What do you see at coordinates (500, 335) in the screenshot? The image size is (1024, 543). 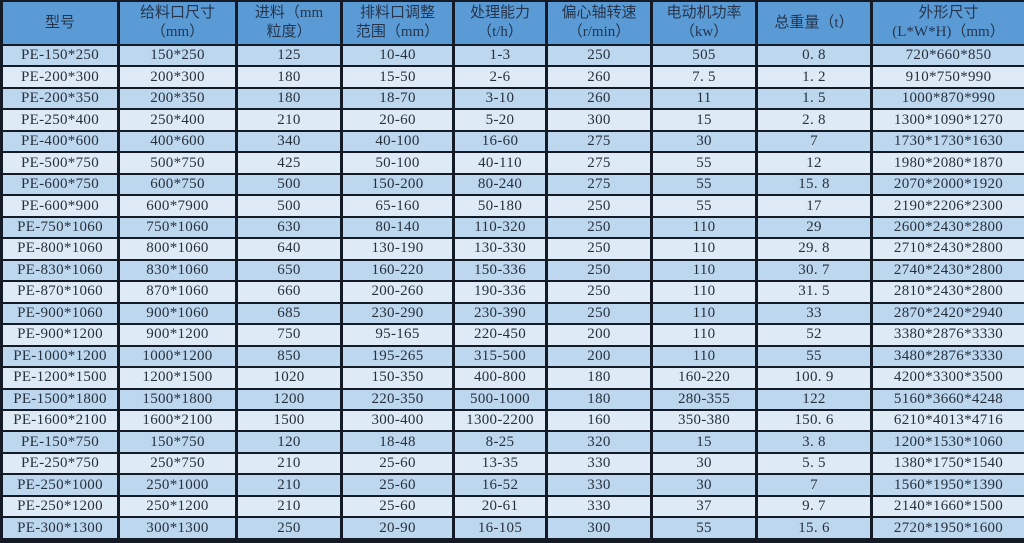 I see `cell-capacity: 220-450` at bounding box center [500, 335].